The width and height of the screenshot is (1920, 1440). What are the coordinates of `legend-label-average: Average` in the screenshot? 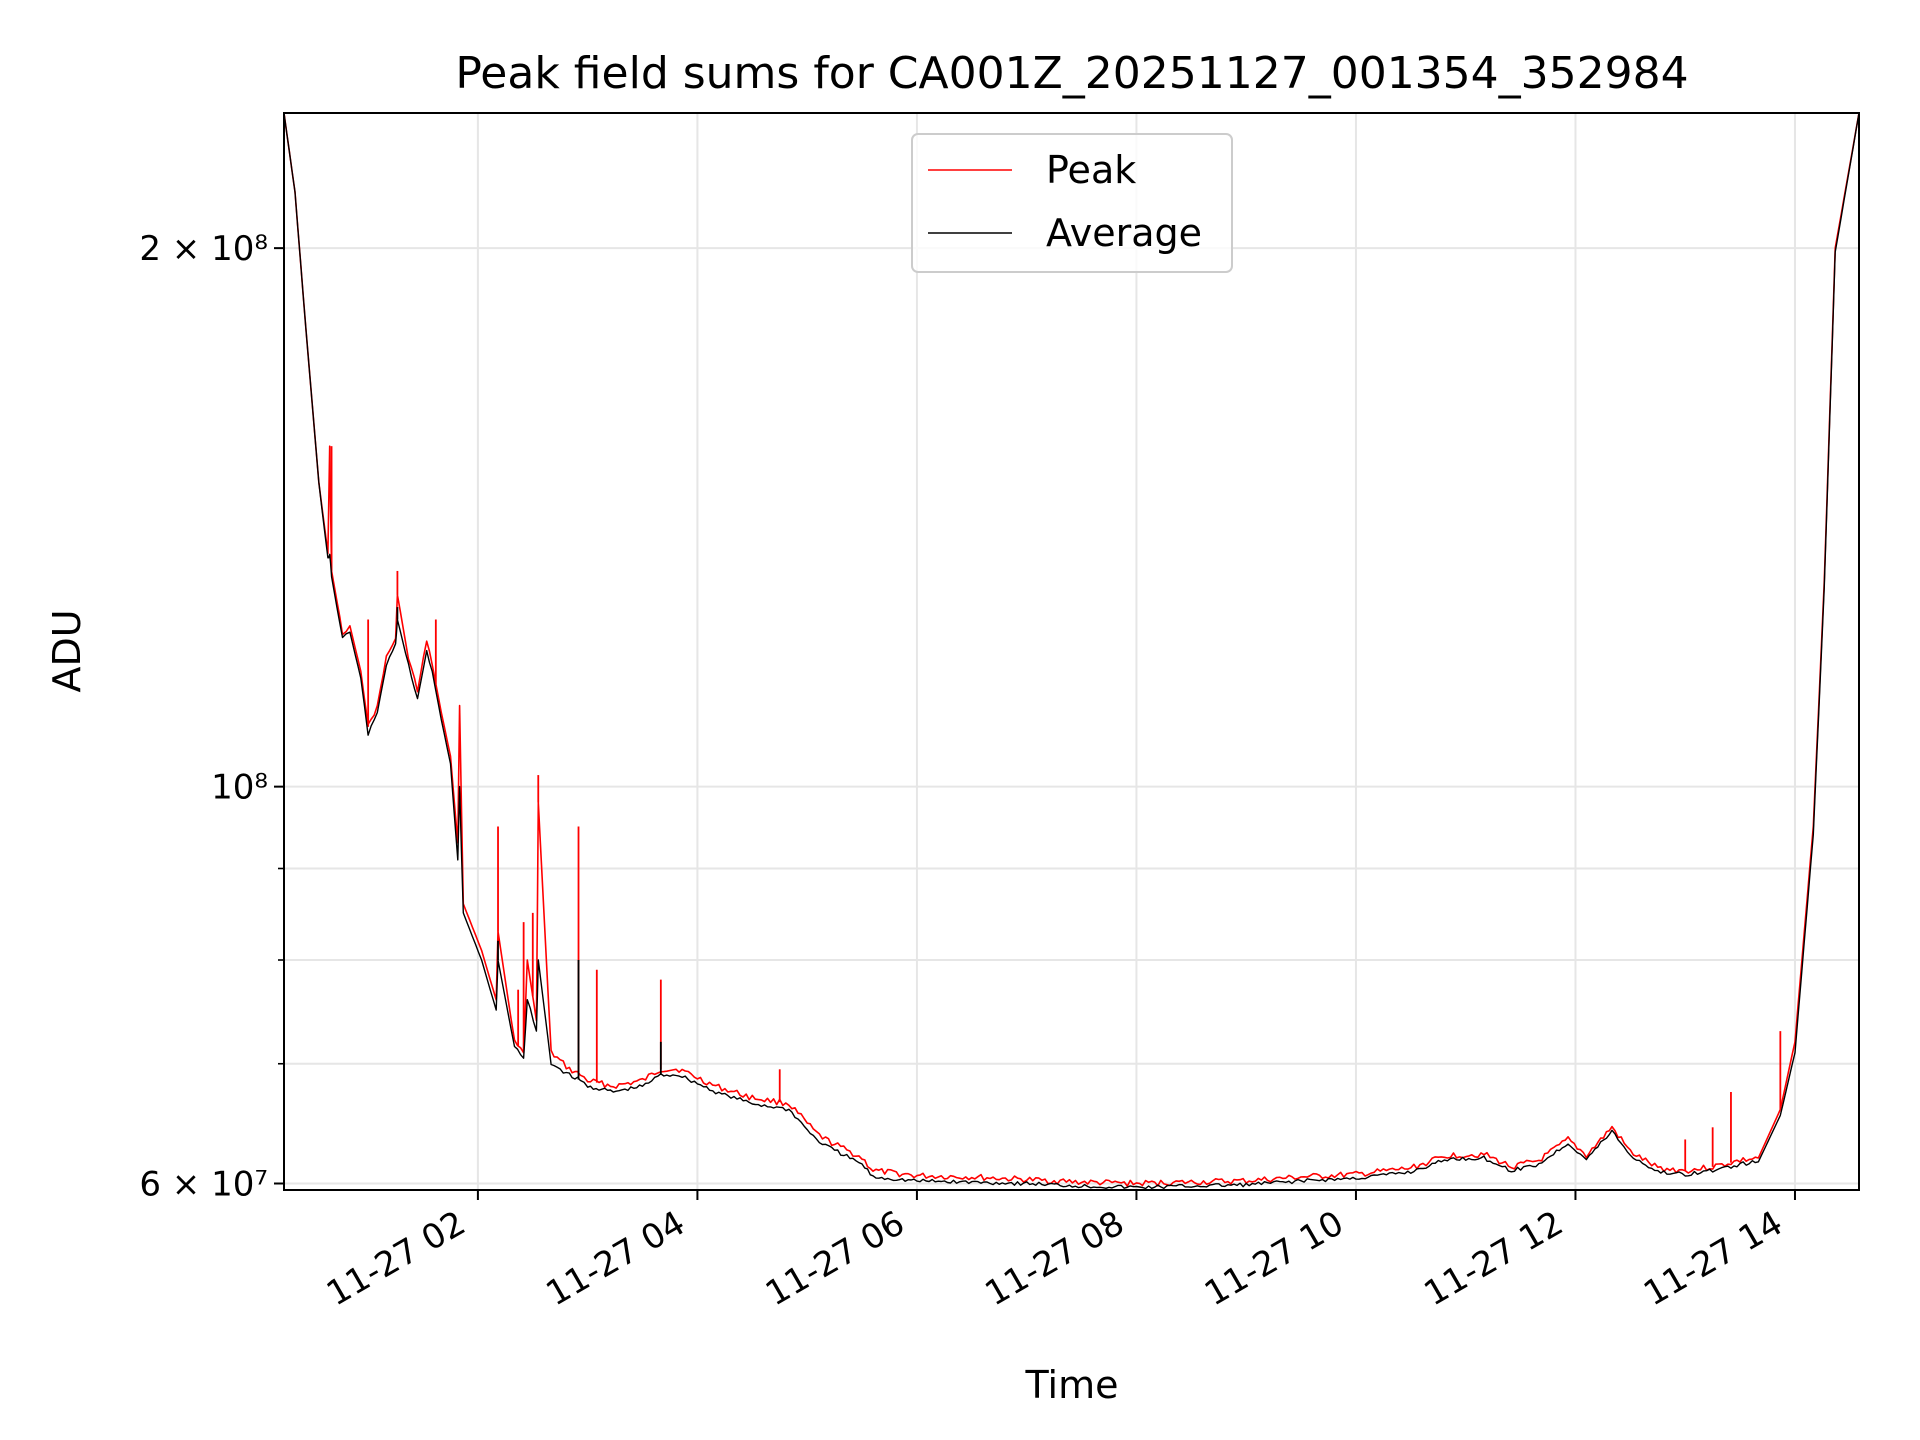 It's located at (1124, 233).